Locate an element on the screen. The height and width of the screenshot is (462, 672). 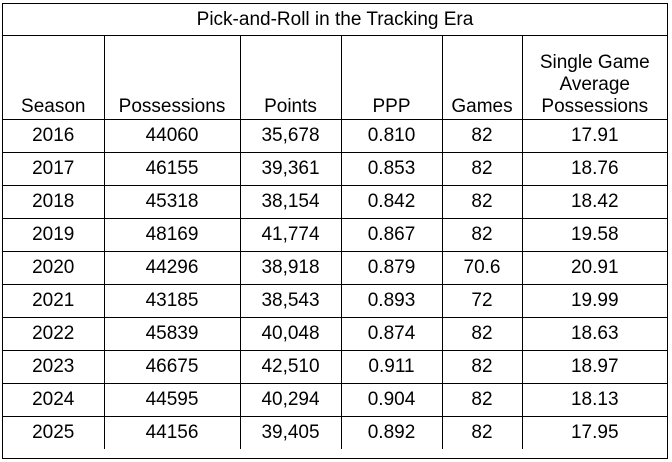
cell-points: 39,405 is located at coordinates (291, 432).